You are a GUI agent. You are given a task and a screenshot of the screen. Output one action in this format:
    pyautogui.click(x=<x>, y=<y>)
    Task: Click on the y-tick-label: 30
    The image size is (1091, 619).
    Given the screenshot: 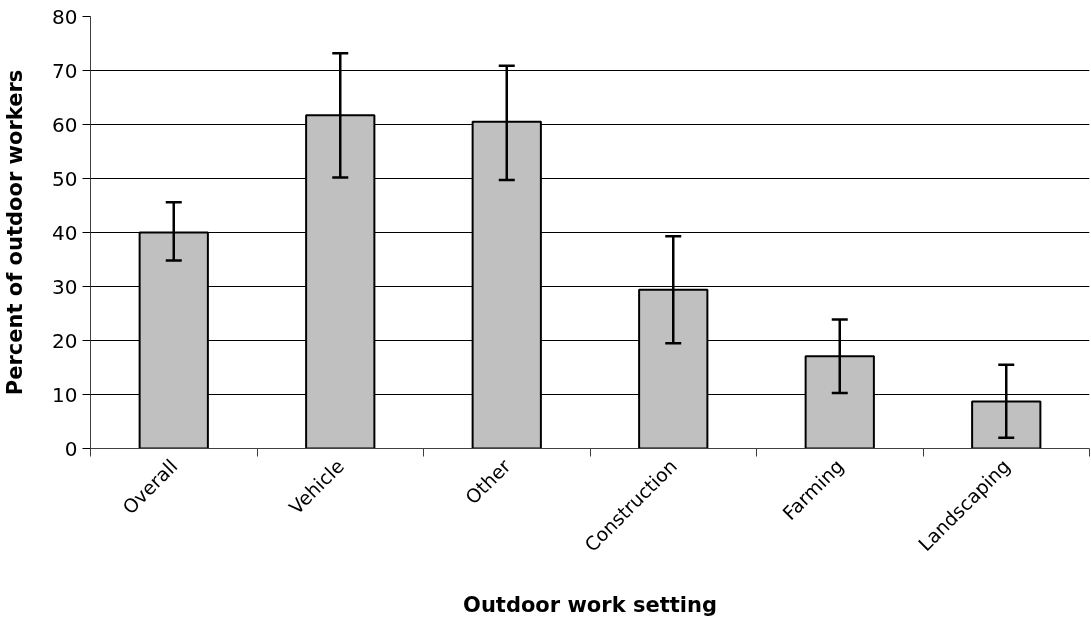 What is the action you would take?
    pyautogui.click(x=65, y=286)
    